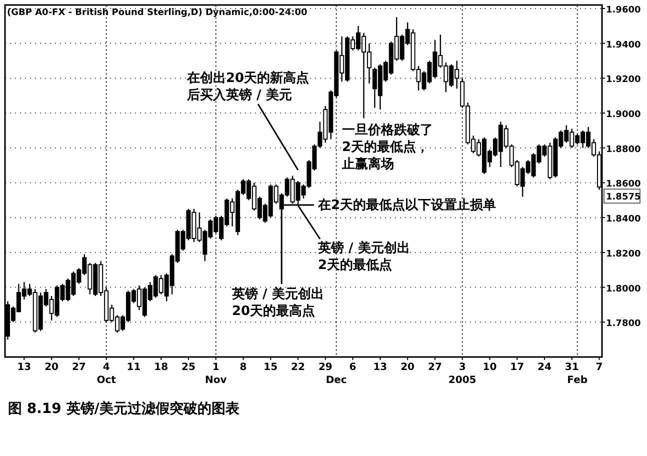 Image resolution: width=647 pixels, height=456 pixels. Describe the element at coordinates (387, 147) in the screenshot. I see `annotation: 一旦价格跌破了2天的最低点，止赢离场` at that location.